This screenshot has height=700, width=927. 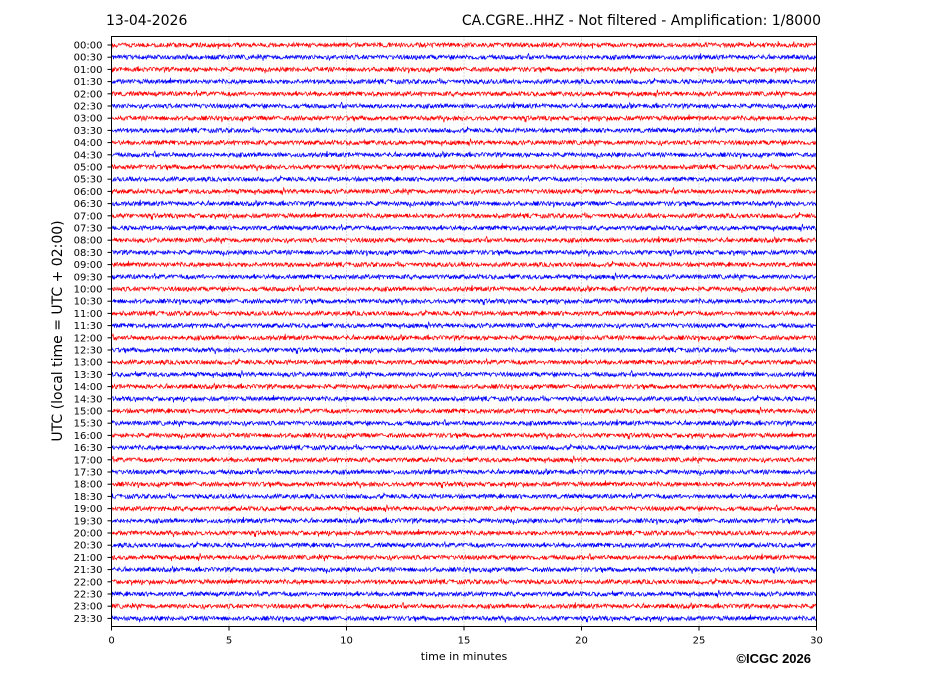 I want to click on trace-11:00, so click(x=464, y=313).